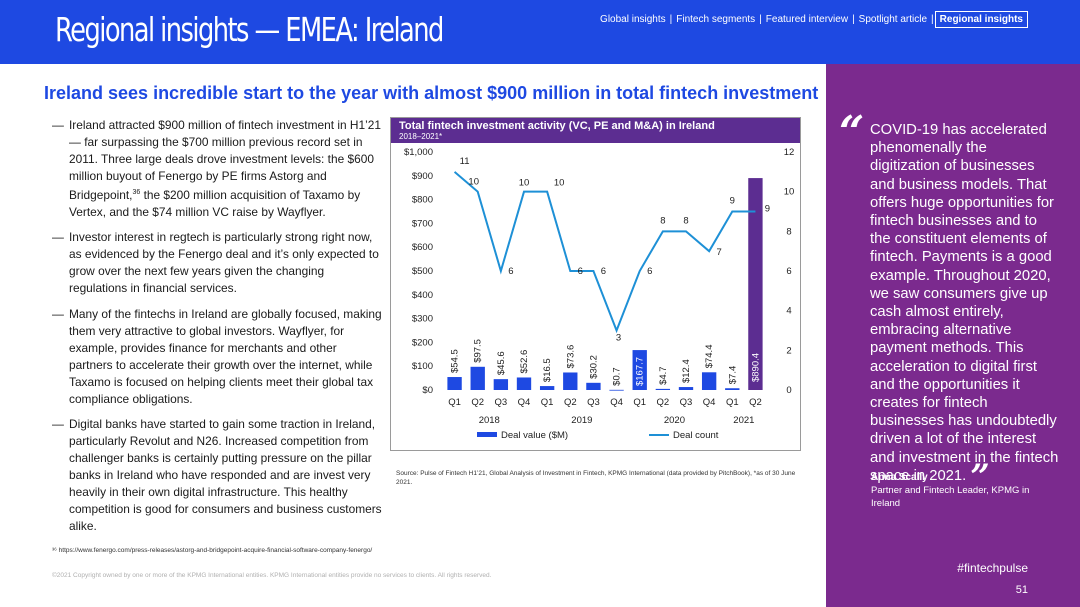 The image size is (1080, 607). I want to click on quote-author: Anna Scally, so click(899, 477).